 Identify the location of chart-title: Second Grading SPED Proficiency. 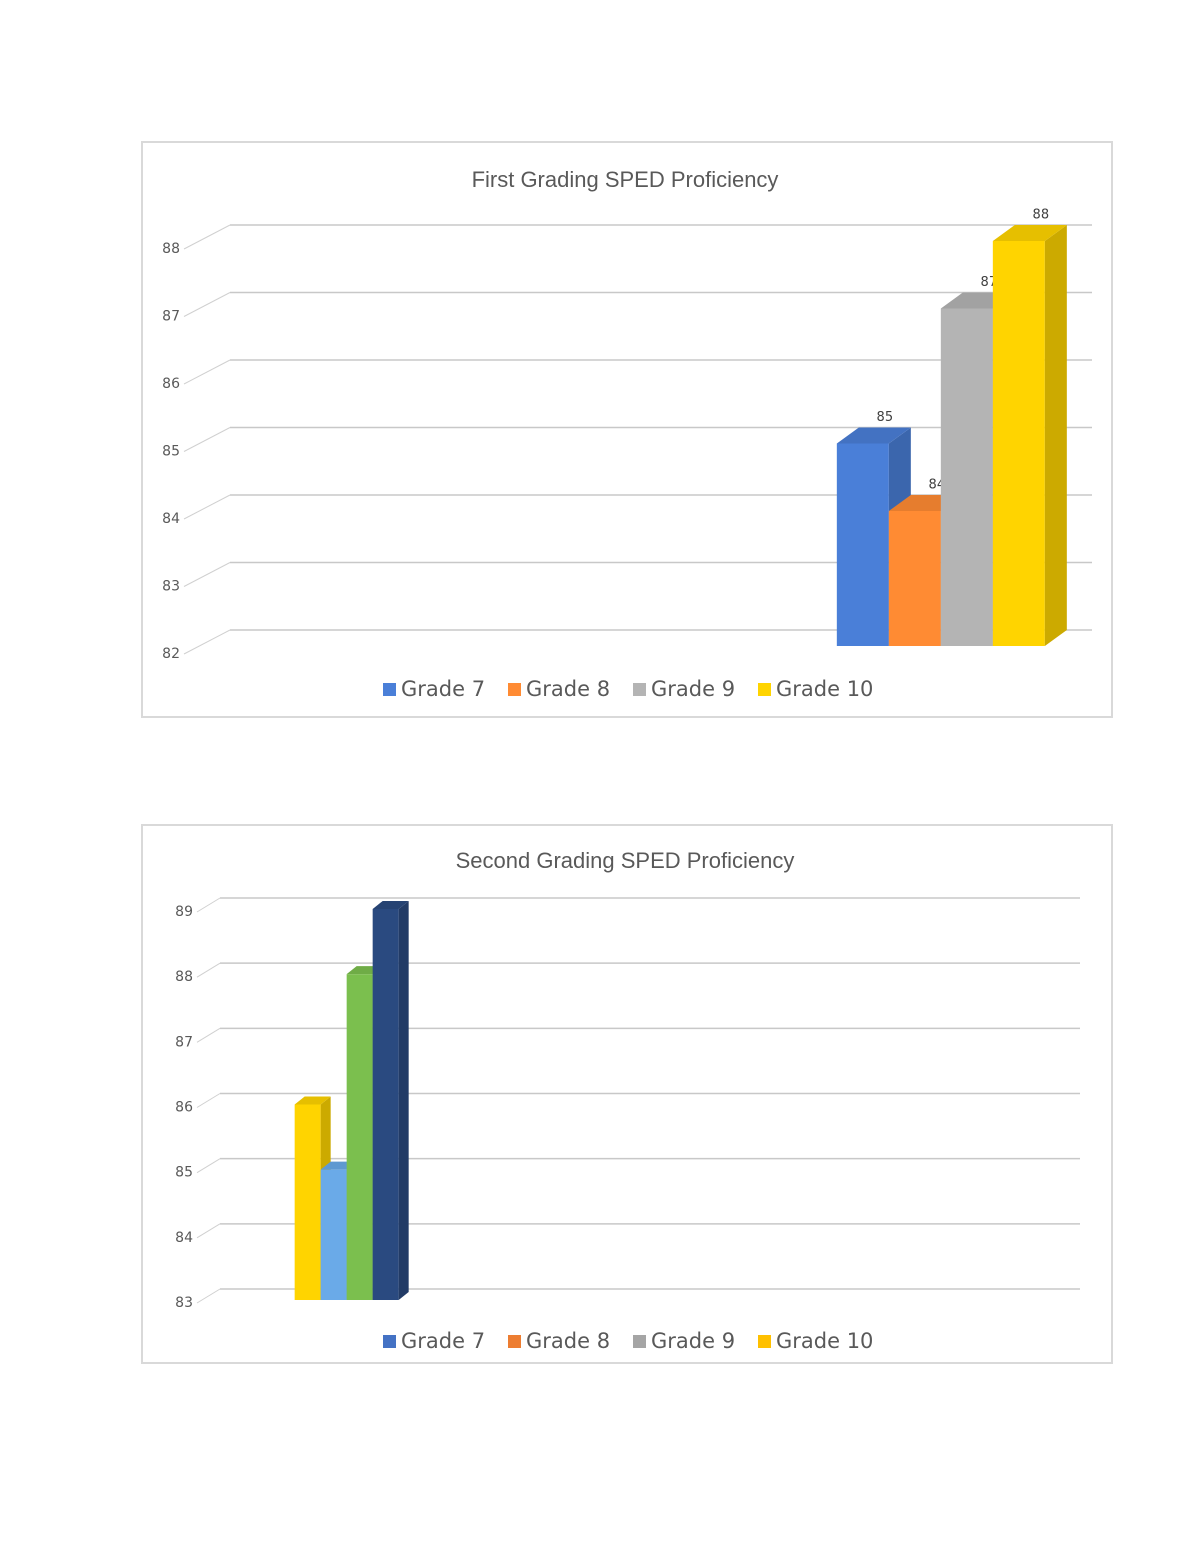
(625, 860).